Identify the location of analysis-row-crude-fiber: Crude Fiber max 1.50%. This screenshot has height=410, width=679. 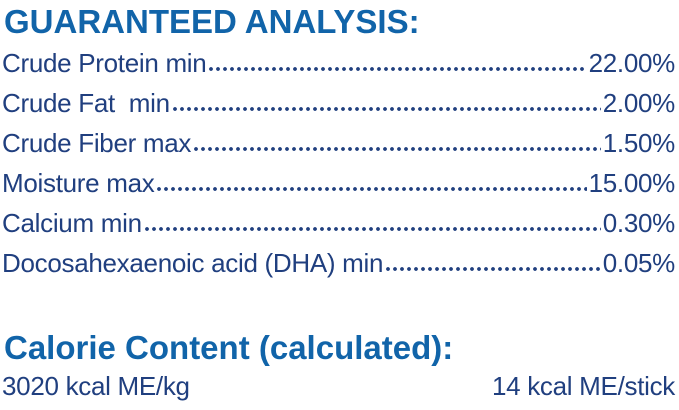
(338, 143).